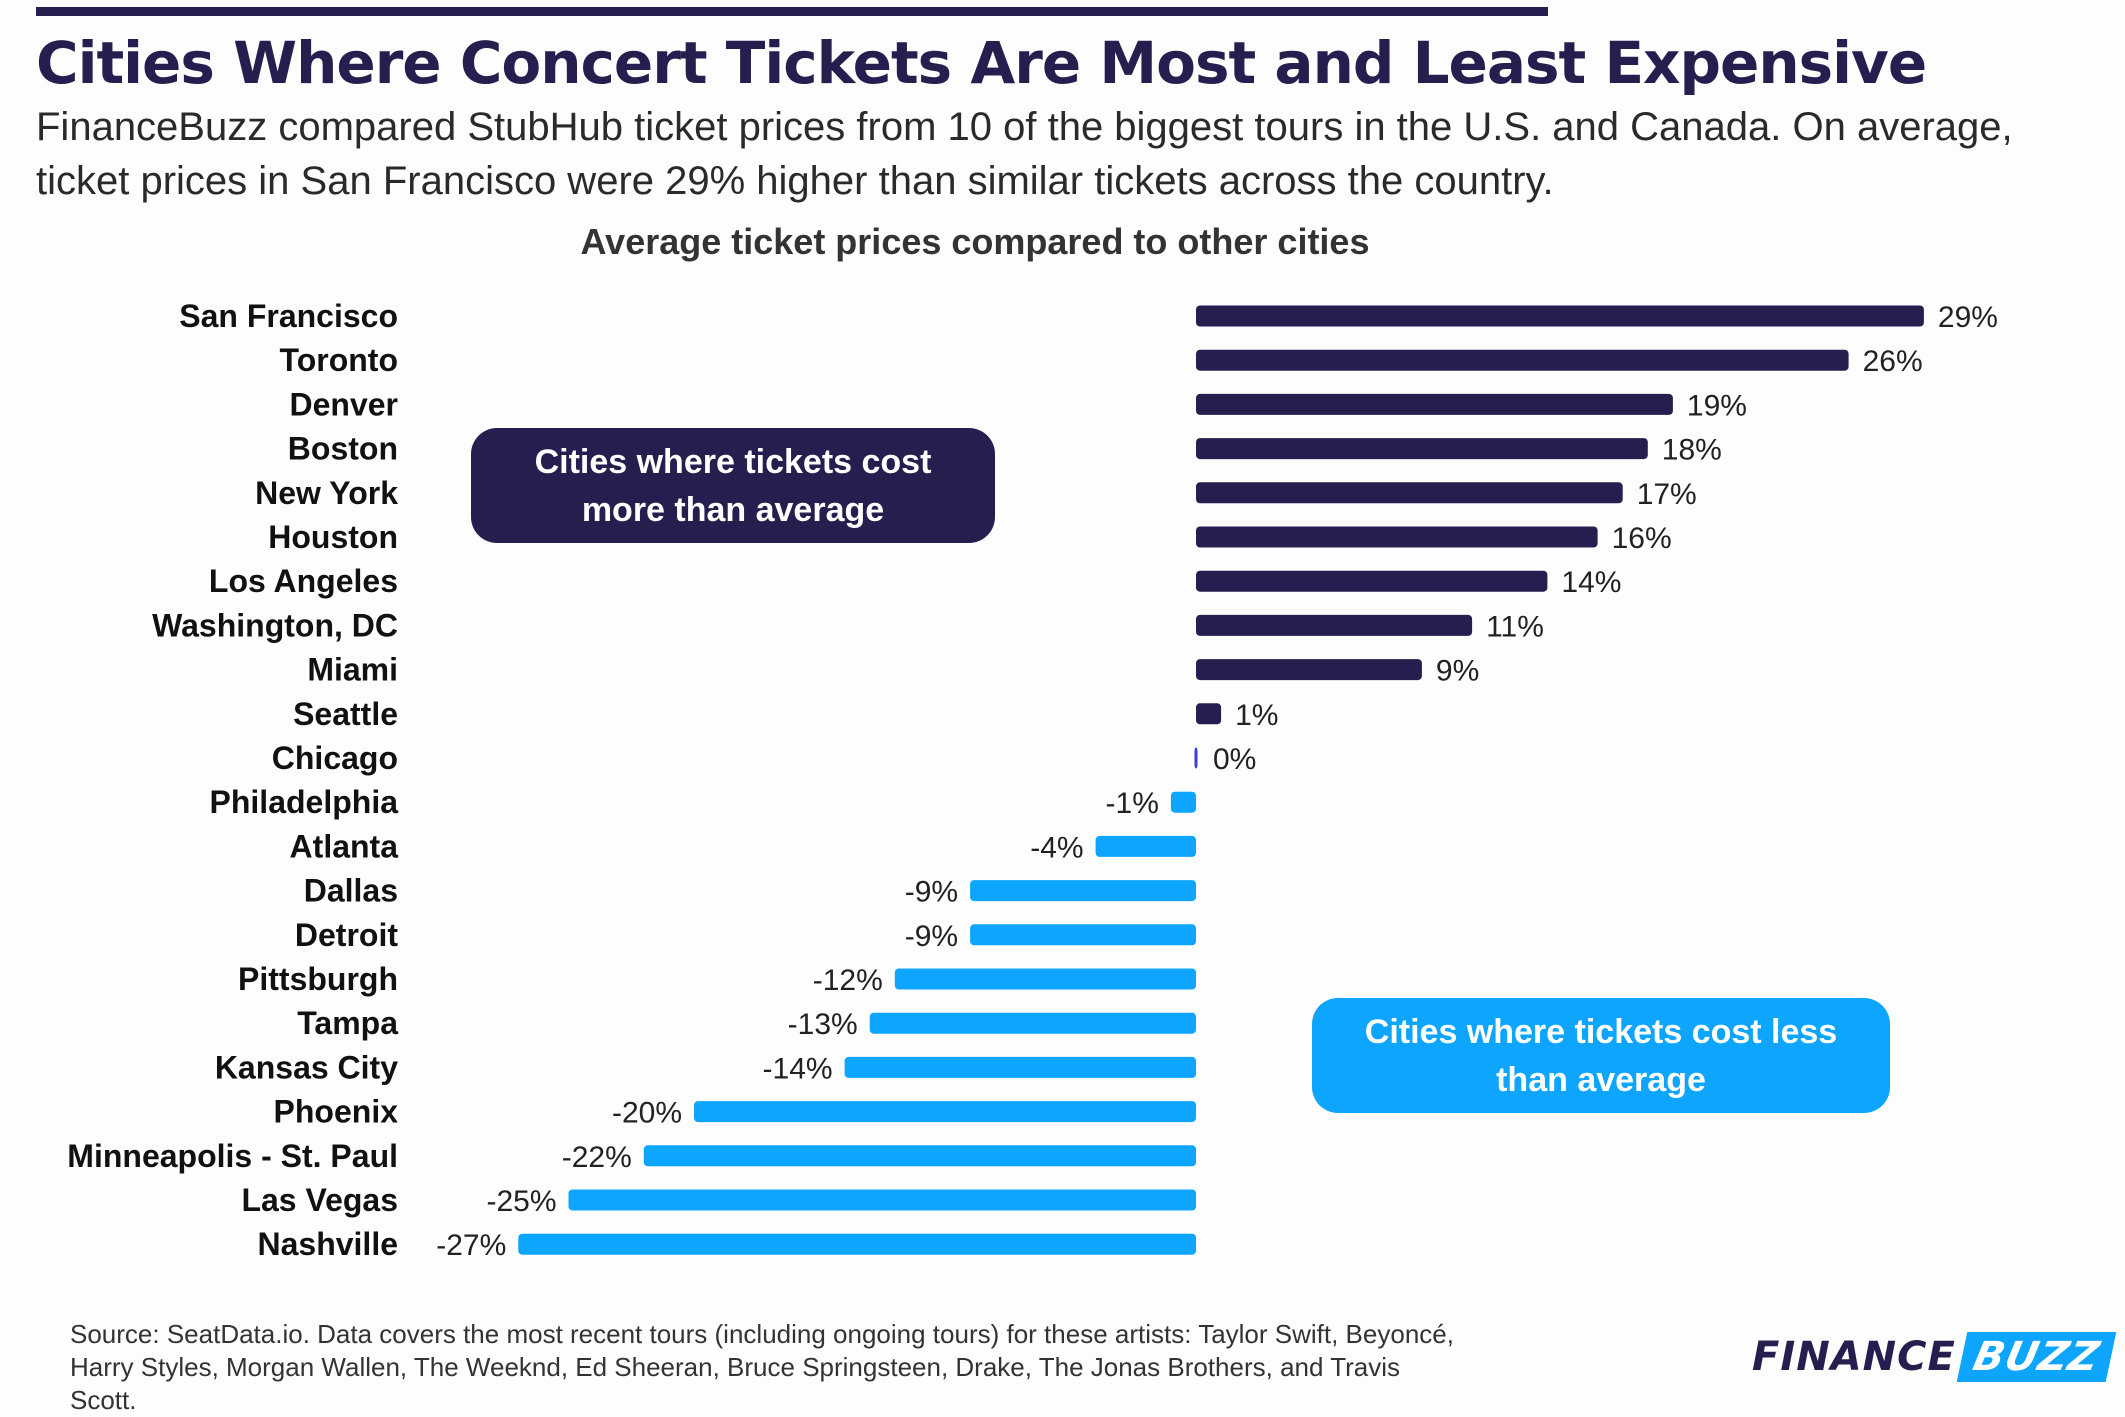 The image size is (2125, 1417). I want to click on city-label-houston: Houston, so click(333, 537).